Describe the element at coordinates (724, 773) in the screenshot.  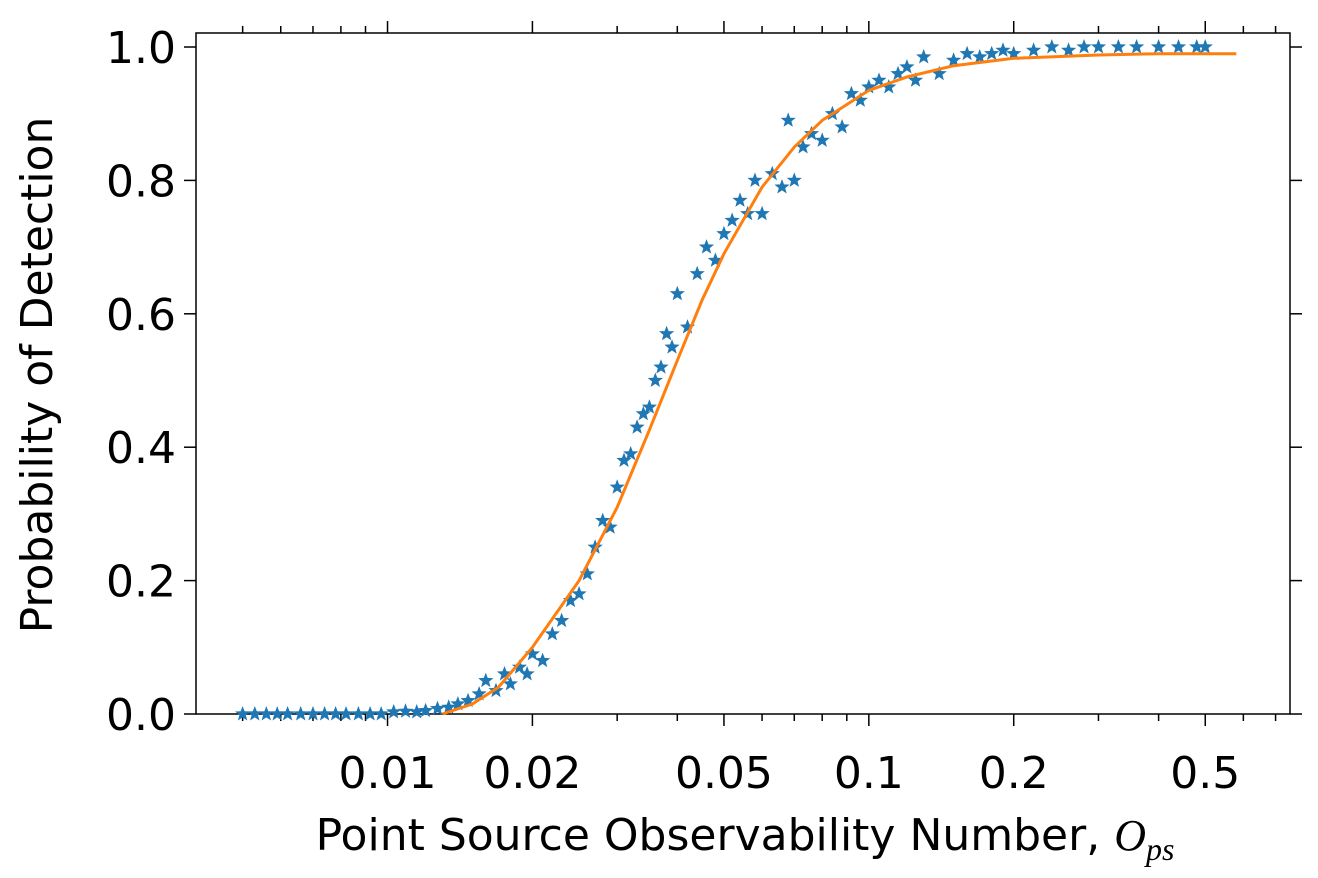
I see `x-tick-label: 0.05` at that location.